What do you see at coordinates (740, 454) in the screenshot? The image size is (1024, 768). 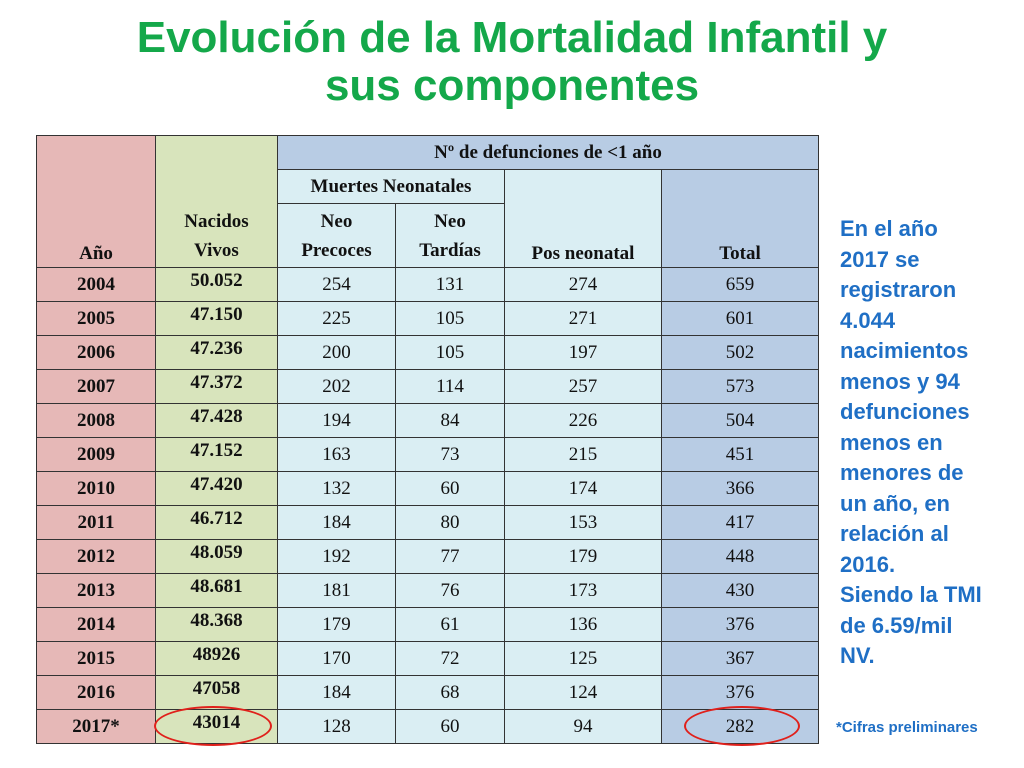 I see `cell-total: 451` at bounding box center [740, 454].